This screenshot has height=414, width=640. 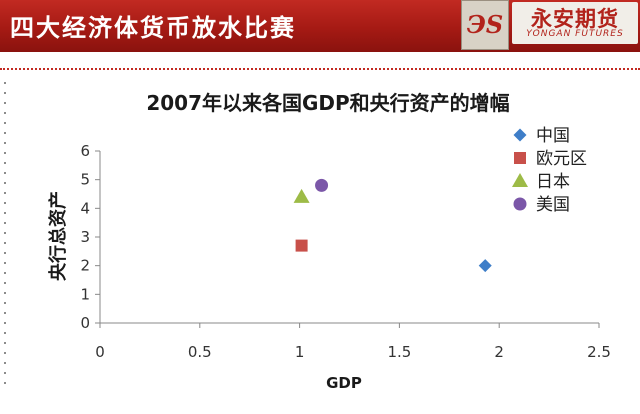 What do you see at coordinates (301, 245) in the screenshot?
I see `data-point-square` at bounding box center [301, 245].